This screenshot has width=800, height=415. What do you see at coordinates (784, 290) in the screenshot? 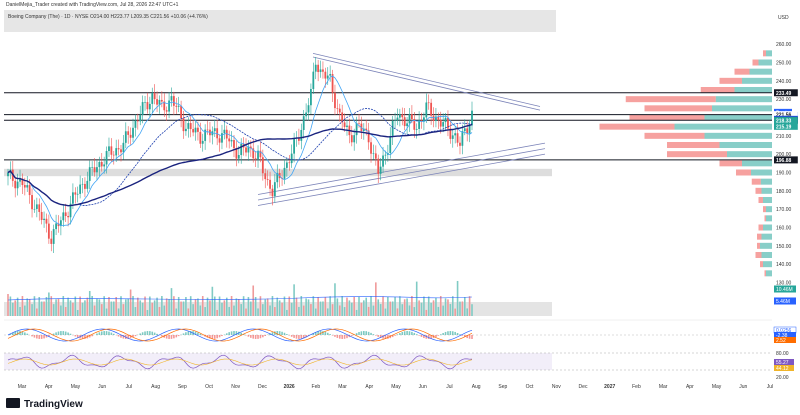
I see `volume-badge-label: 10.46M` at bounding box center [784, 290].